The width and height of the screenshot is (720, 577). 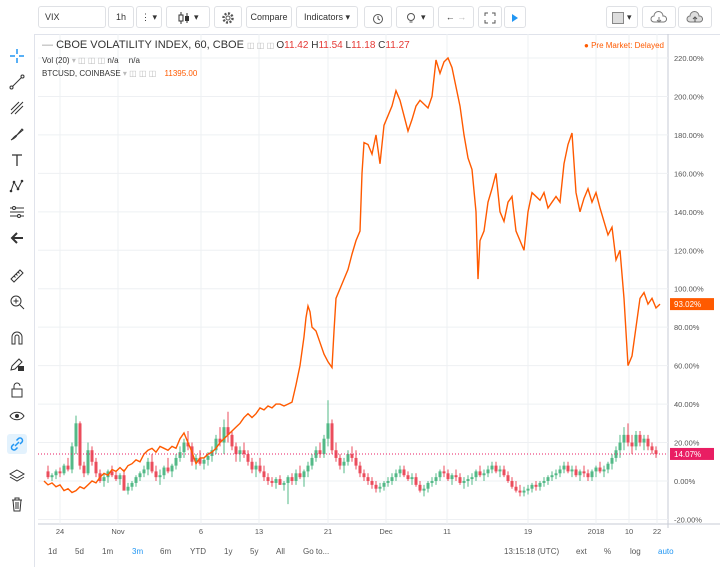 I want to click on compare-symbol-value: 11395.00, so click(x=181, y=73).